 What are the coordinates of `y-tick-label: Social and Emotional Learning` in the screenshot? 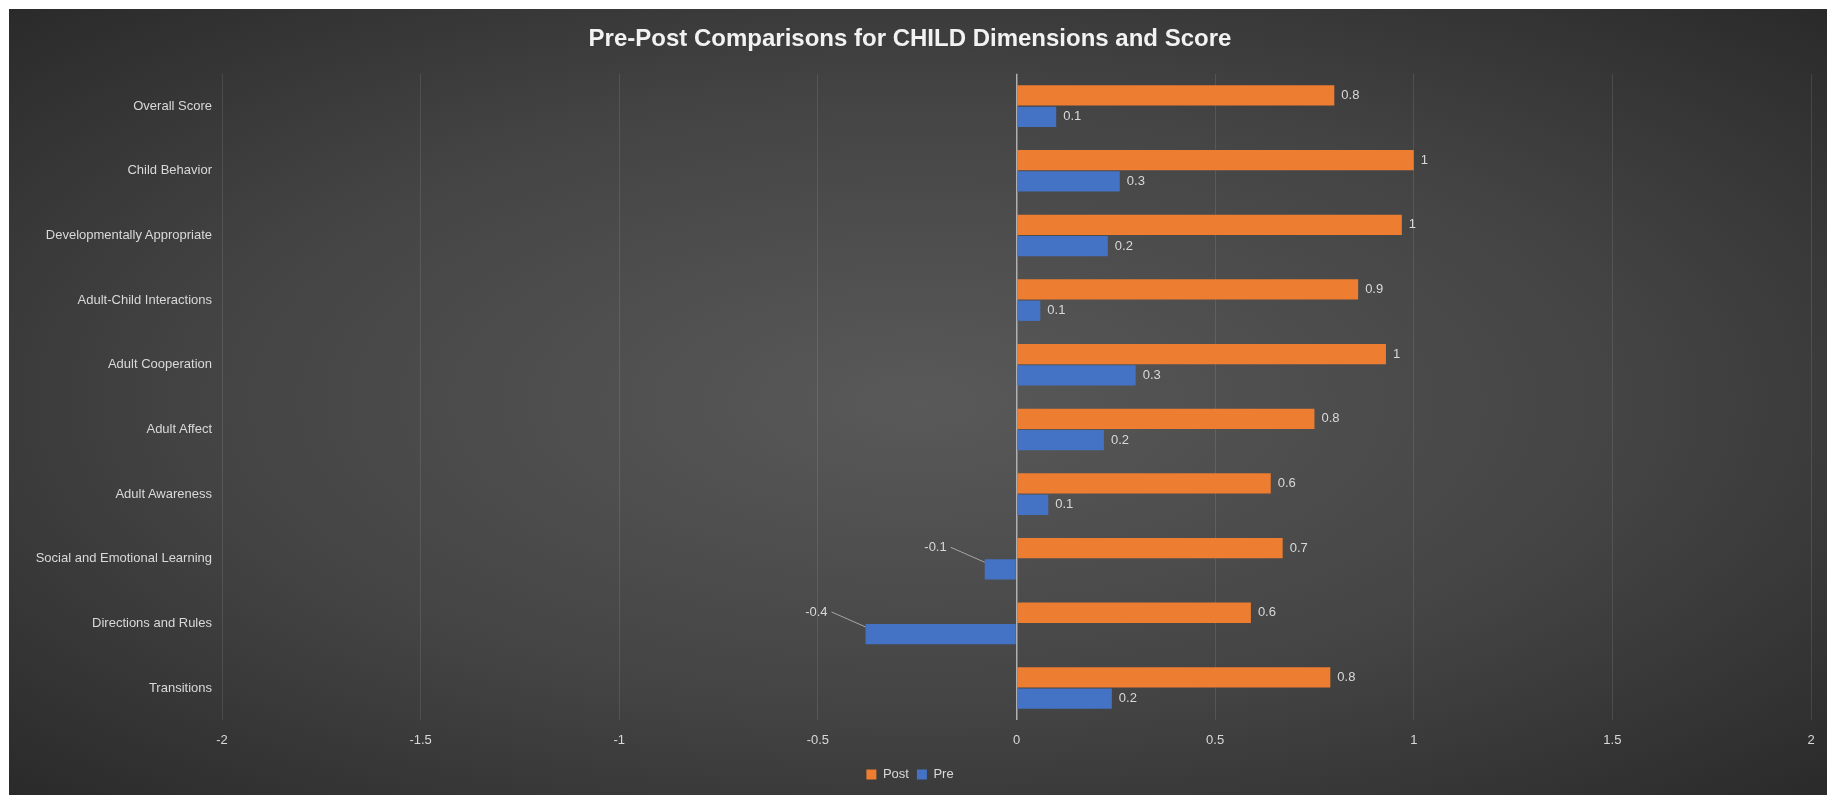 It's located at (123, 558).